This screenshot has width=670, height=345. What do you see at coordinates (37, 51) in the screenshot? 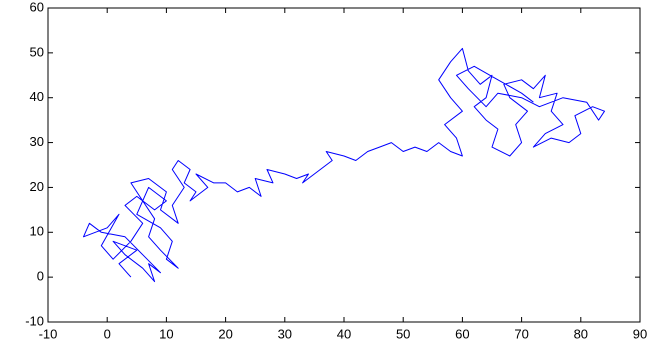
I see `y-tick-label: 50` at bounding box center [37, 51].